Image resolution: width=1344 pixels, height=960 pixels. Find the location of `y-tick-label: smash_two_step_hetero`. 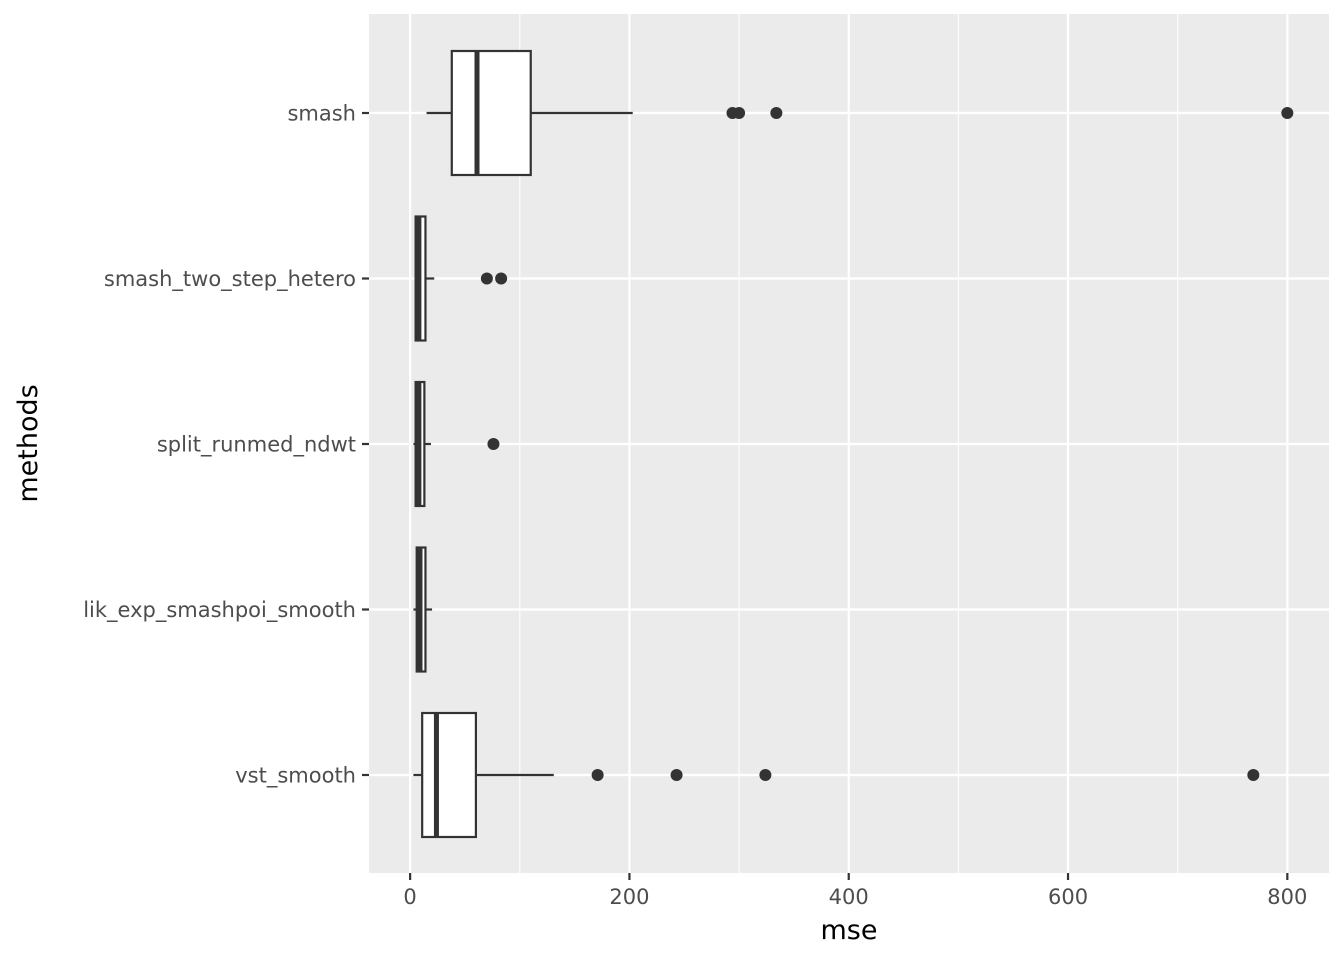

y-tick-label: smash_two_step_hetero is located at coordinates (230, 279).